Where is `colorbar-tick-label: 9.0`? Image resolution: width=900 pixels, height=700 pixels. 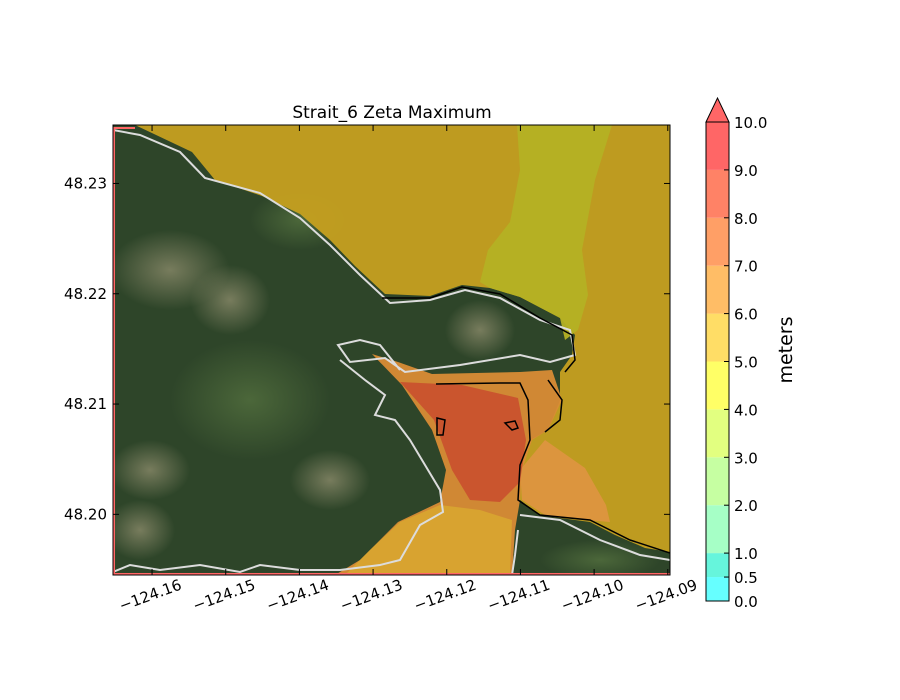
colorbar-tick-label: 9.0 is located at coordinates (746, 171).